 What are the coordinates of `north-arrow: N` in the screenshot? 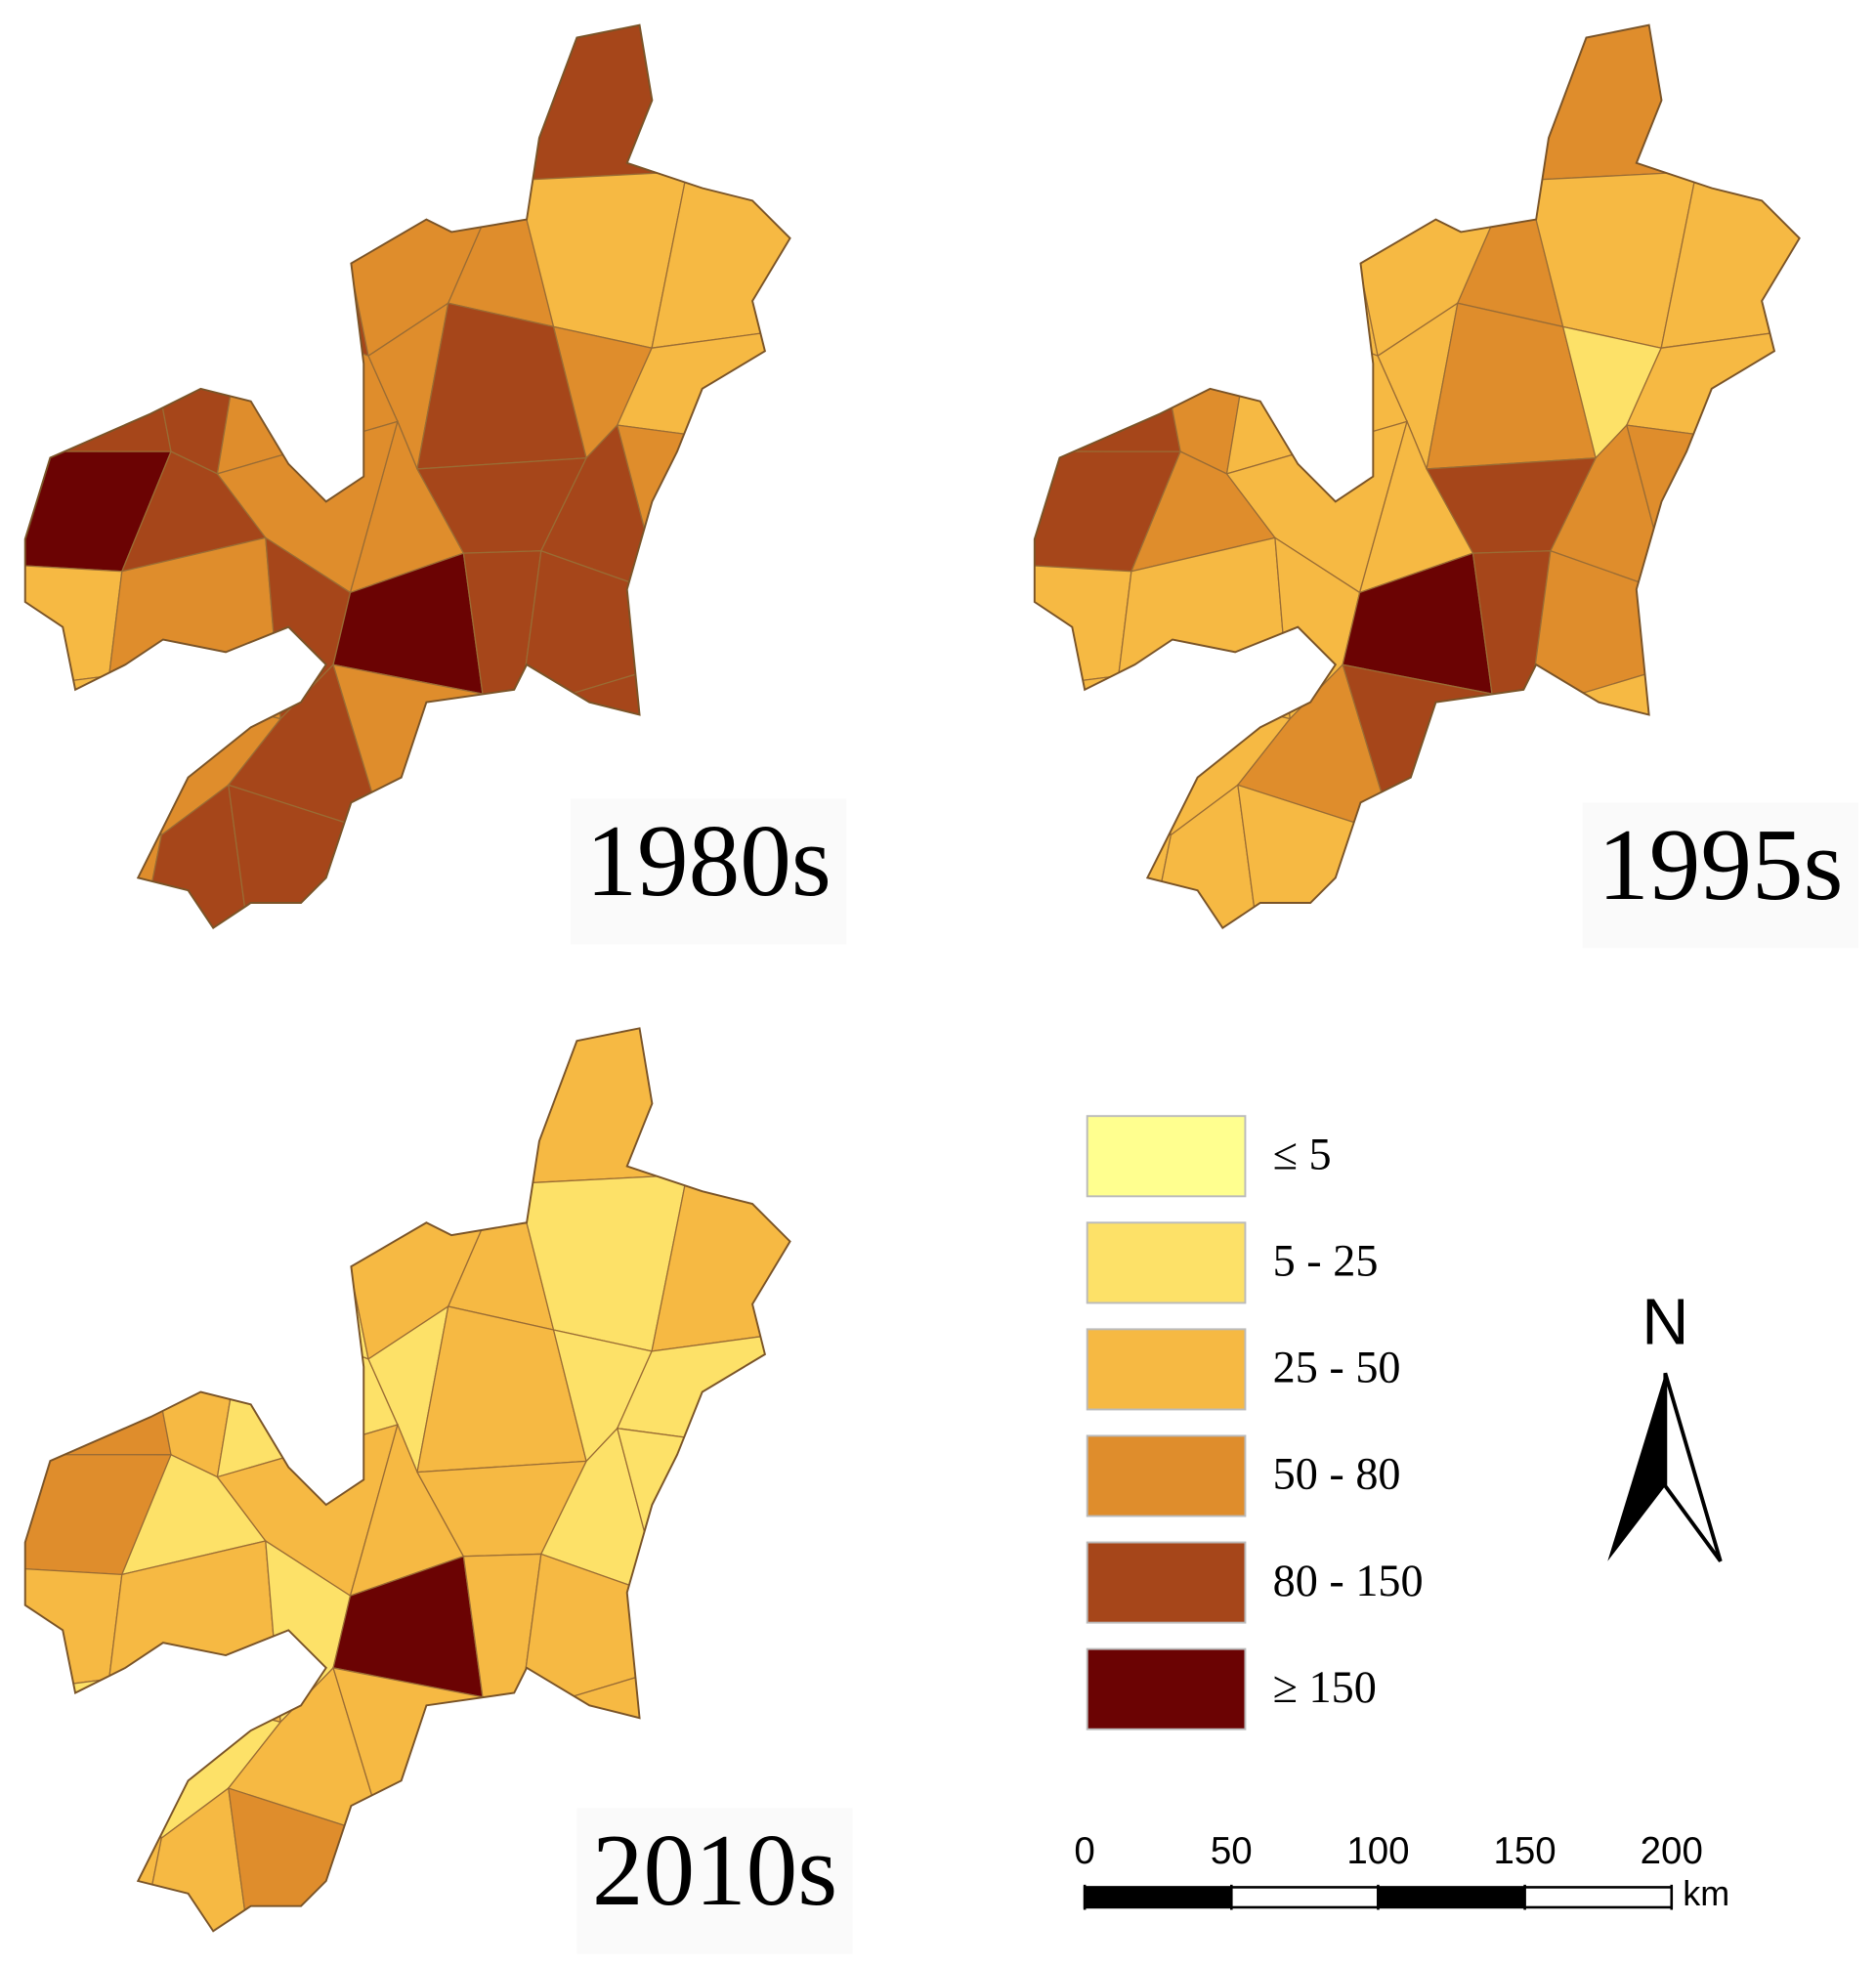 It's located at (1665, 1424).